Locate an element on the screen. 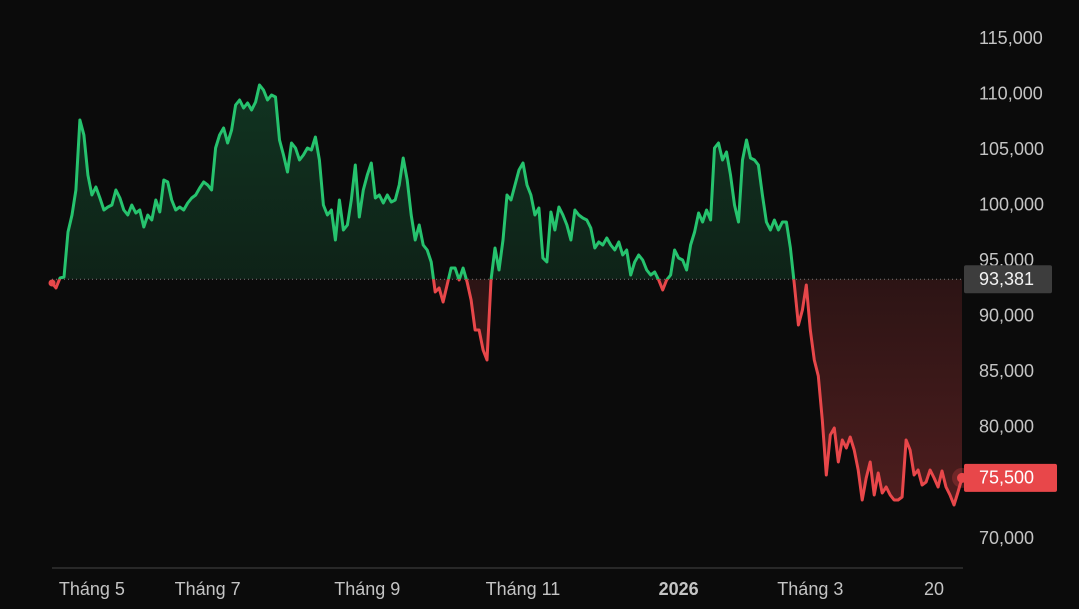  start-dot is located at coordinates (52, 283).